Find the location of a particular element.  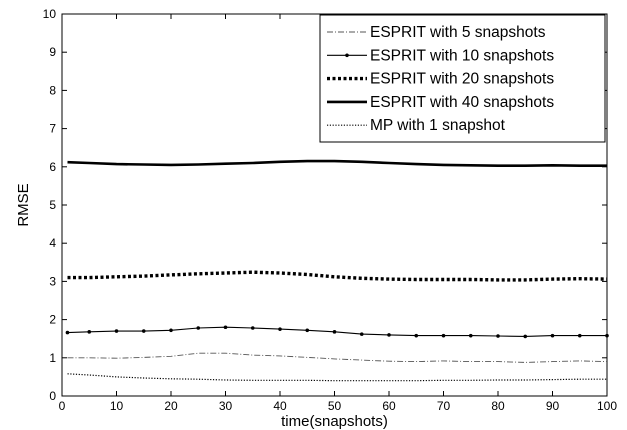

y-tick-label: 8 is located at coordinates (52, 90).